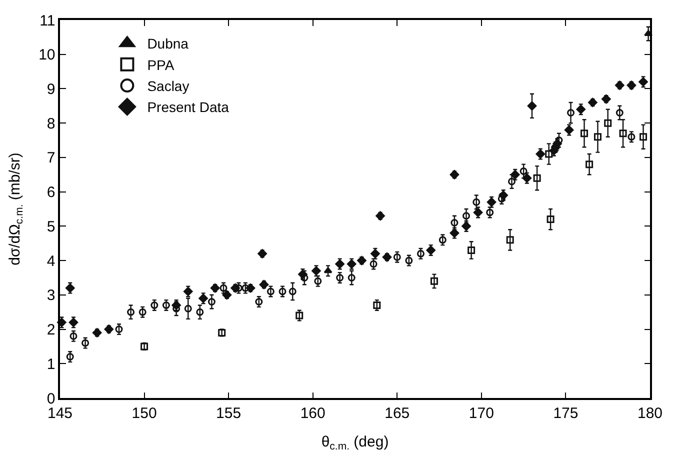 The width and height of the screenshot is (675, 458). What do you see at coordinates (51, 364) in the screenshot?
I see `y-tick-label: 1` at bounding box center [51, 364].